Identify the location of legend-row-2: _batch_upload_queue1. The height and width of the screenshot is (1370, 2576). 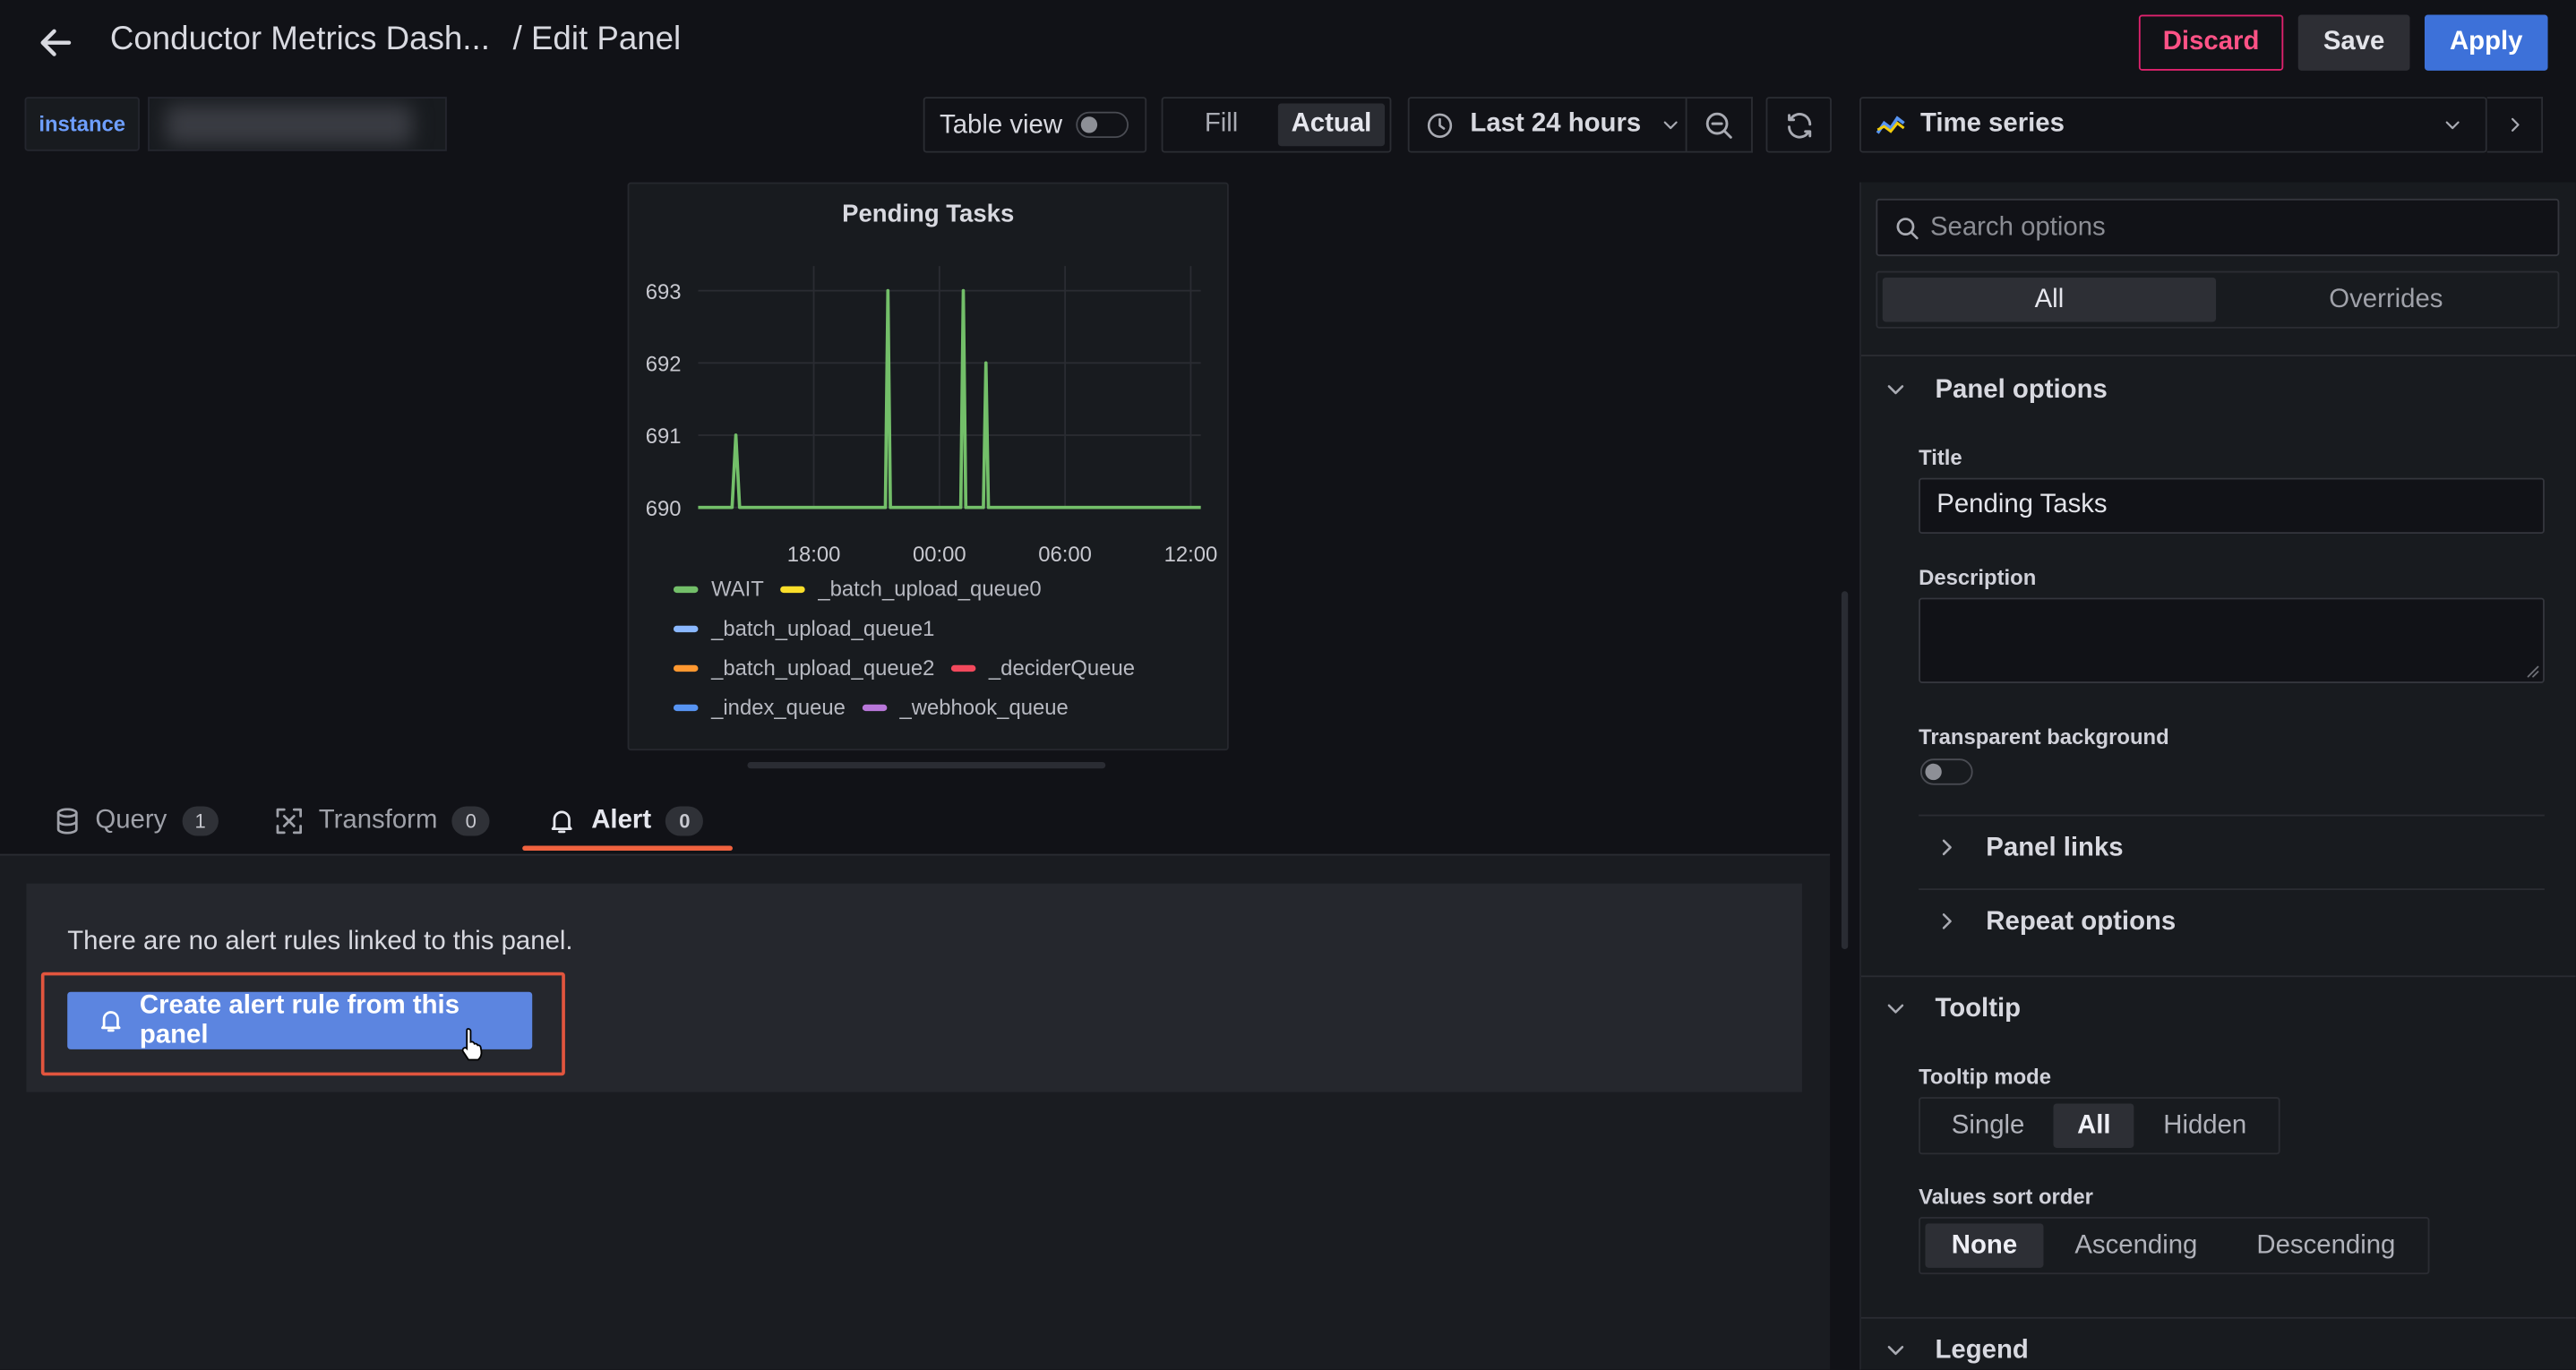
(812, 628).